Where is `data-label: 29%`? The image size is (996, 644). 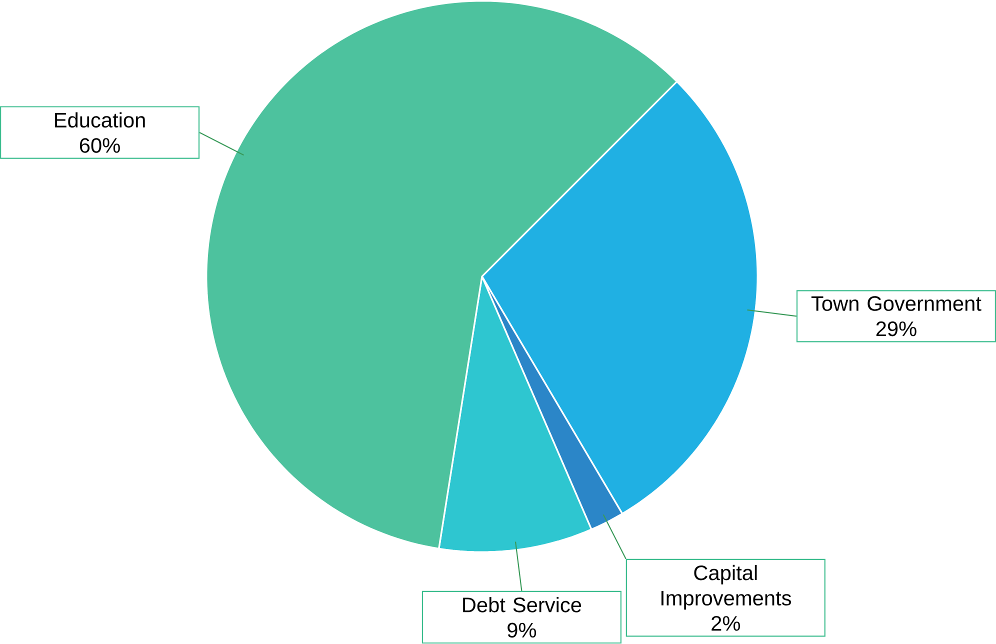
data-label: 29% is located at coordinates (896, 329).